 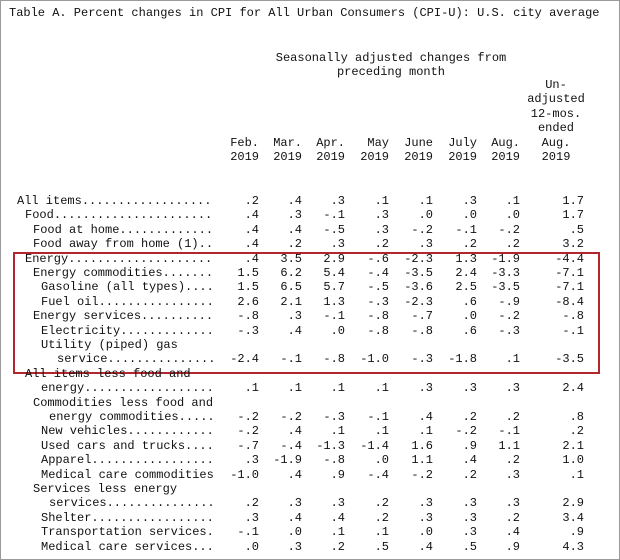 What do you see at coordinates (127, 547) in the screenshot?
I see `row-label: Medical care services` at bounding box center [127, 547].